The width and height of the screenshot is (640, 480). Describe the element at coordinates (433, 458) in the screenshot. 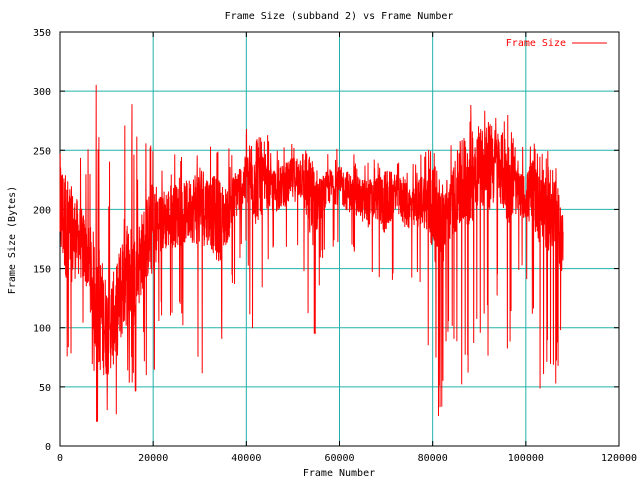

I see `x-tick-label: 80000` at that location.